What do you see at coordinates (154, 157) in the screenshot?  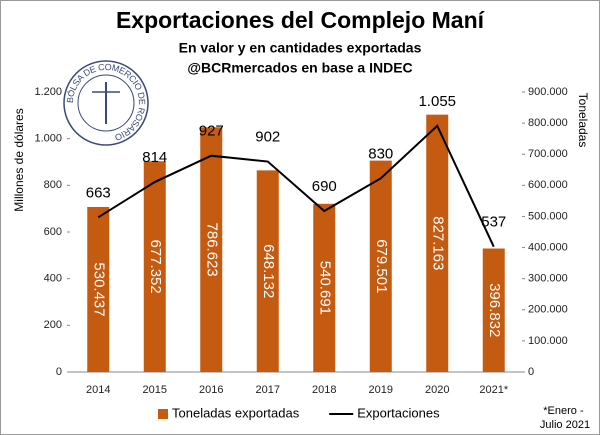 I see `line-value-label: 814` at bounding box center [154, 157].